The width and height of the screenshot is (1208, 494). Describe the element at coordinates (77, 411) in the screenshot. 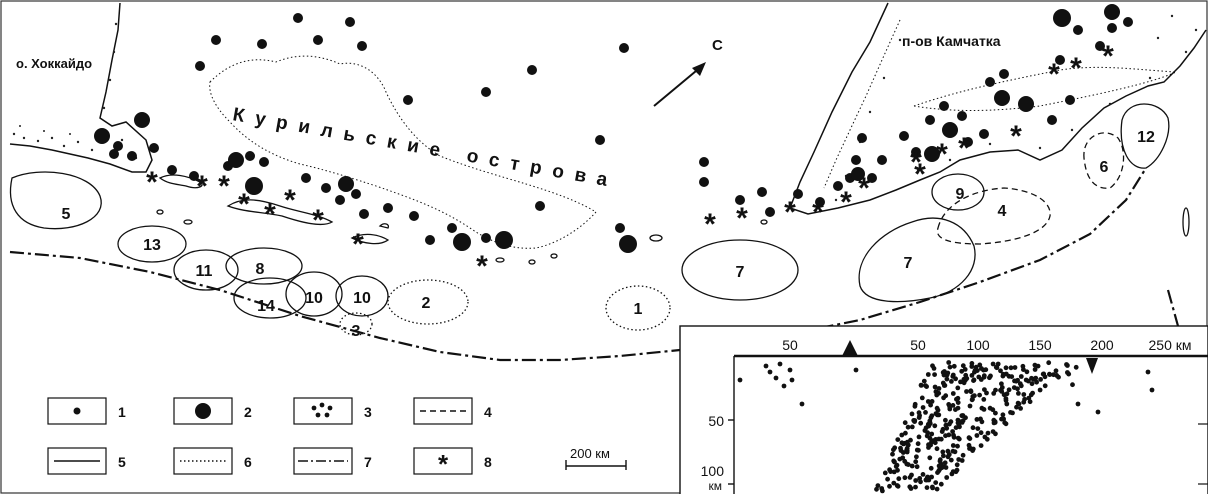

I see `small-dot-icon` at that location.